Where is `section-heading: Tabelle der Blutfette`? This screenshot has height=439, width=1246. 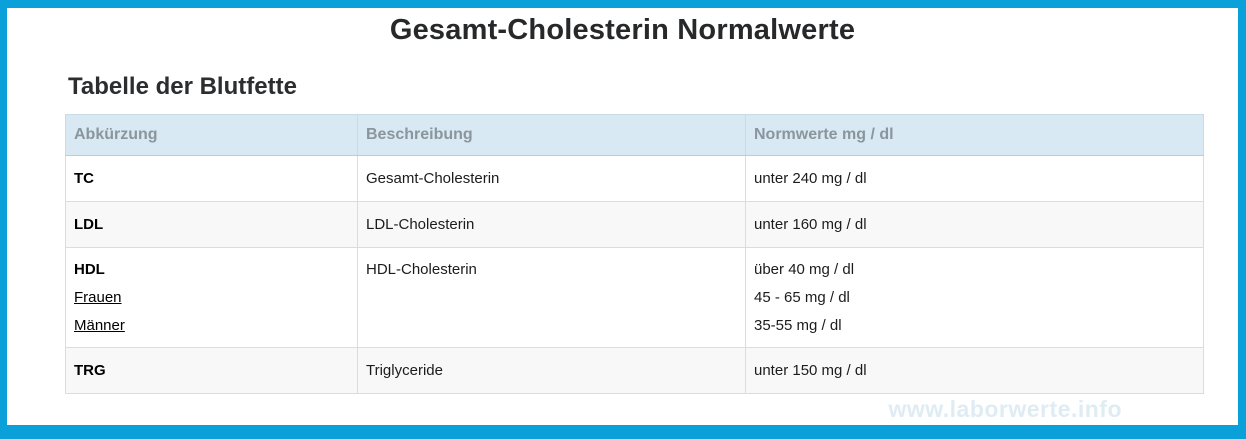
section-heading: Tabelle der Blutfette is located at coordinates (182, 86).